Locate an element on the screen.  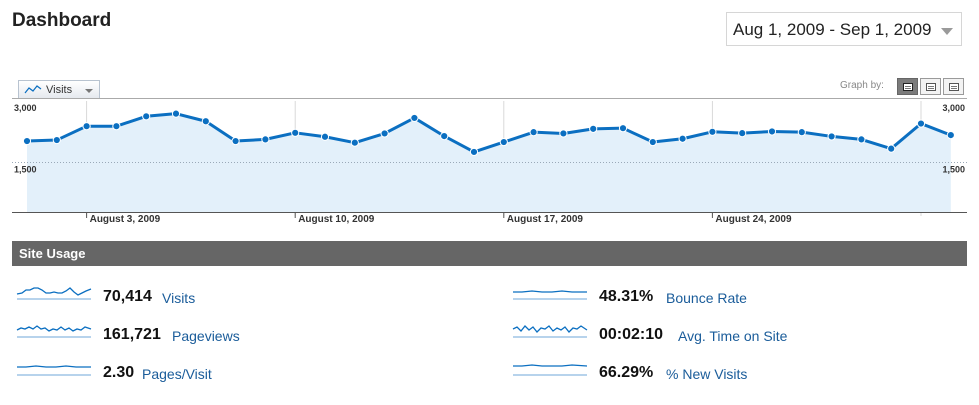
site-usage-title: Site Usage is located at coordinates (52, 253).